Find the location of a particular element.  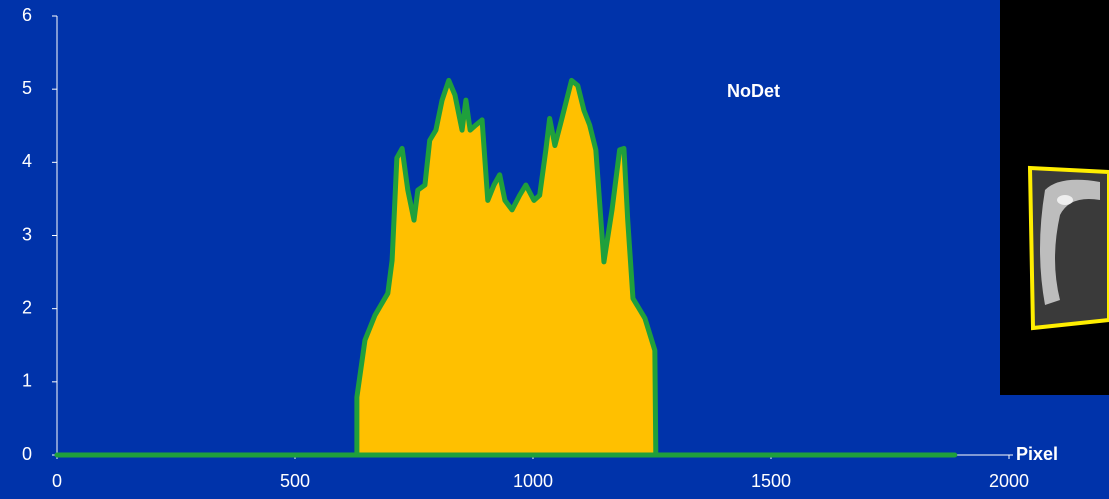

y-tick-label: 2 is located at coordinates (27, 307).